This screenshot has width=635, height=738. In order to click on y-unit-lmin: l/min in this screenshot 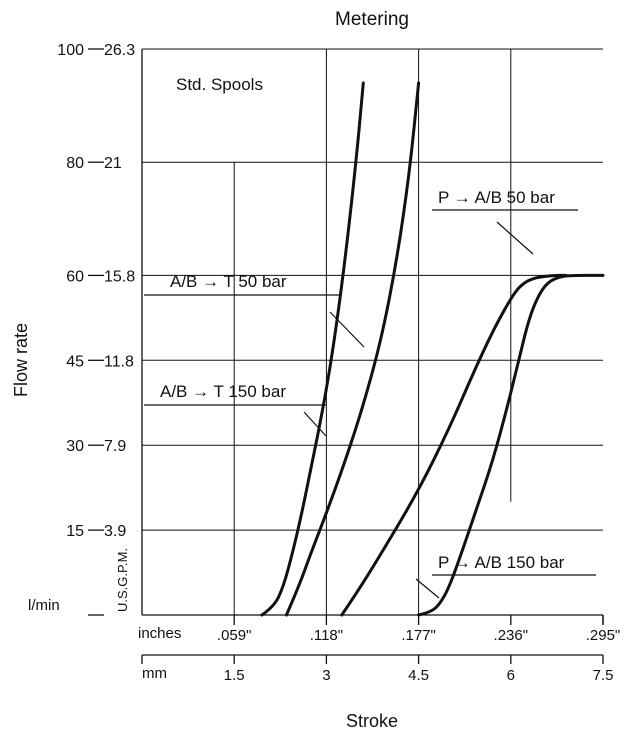, I will do `click(44, 605)`.